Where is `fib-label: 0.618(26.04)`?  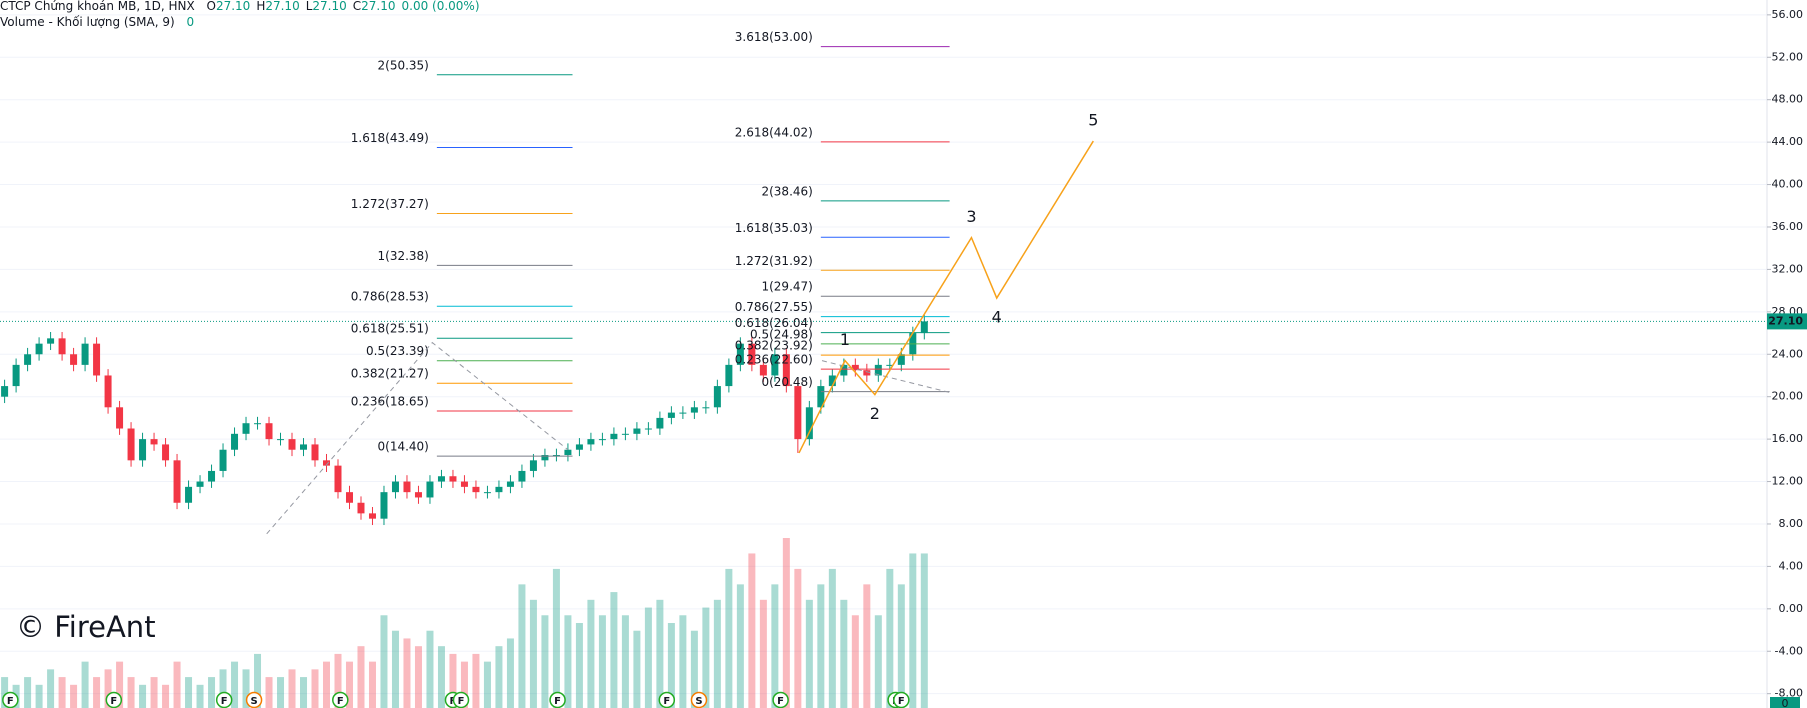
fib-label: 0.618(26.04) is located at coordinates (774, 323).